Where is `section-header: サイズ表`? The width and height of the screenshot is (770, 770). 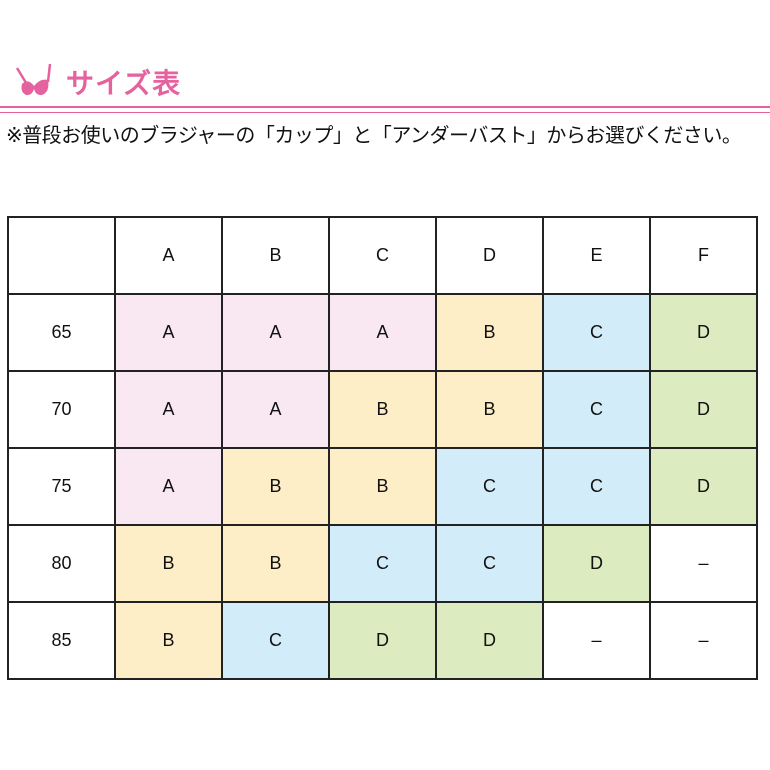
section-header: サイズ表 is located at coordinates (97, 82).